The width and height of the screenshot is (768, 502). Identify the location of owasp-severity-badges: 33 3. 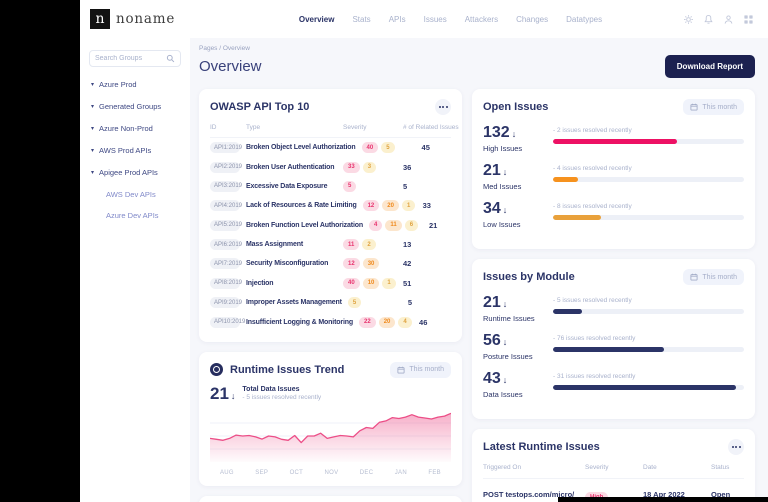
(370, 167).